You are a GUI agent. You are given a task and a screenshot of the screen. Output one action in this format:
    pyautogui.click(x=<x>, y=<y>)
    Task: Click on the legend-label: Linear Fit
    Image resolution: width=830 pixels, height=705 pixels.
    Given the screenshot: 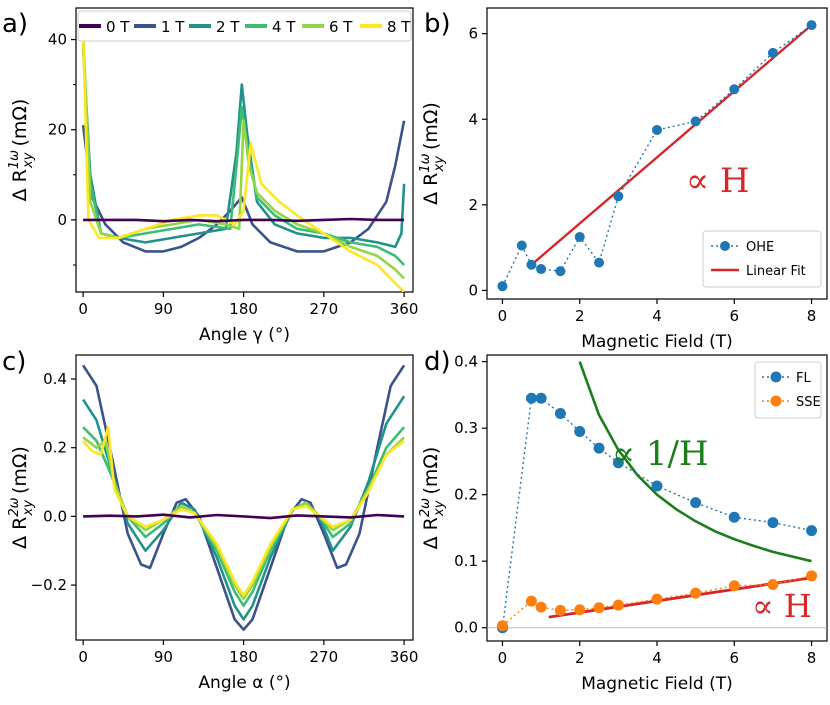 What is the action you would take?
    pyautogui.click(x=776, y=271)
    